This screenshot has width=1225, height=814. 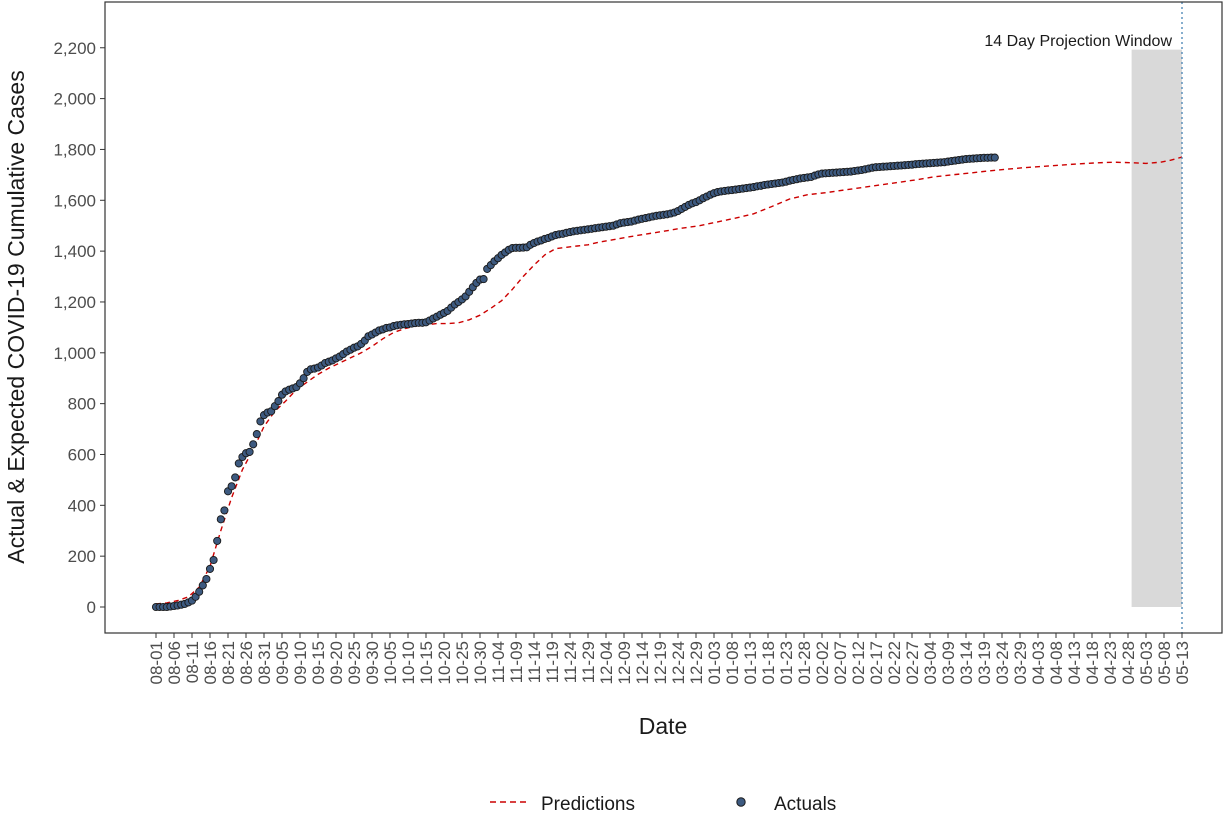 What do you see at coordinates (912, 662) in the screenshot?
I see `x-tick-label: 02-27` at bounding box center [912, 662].